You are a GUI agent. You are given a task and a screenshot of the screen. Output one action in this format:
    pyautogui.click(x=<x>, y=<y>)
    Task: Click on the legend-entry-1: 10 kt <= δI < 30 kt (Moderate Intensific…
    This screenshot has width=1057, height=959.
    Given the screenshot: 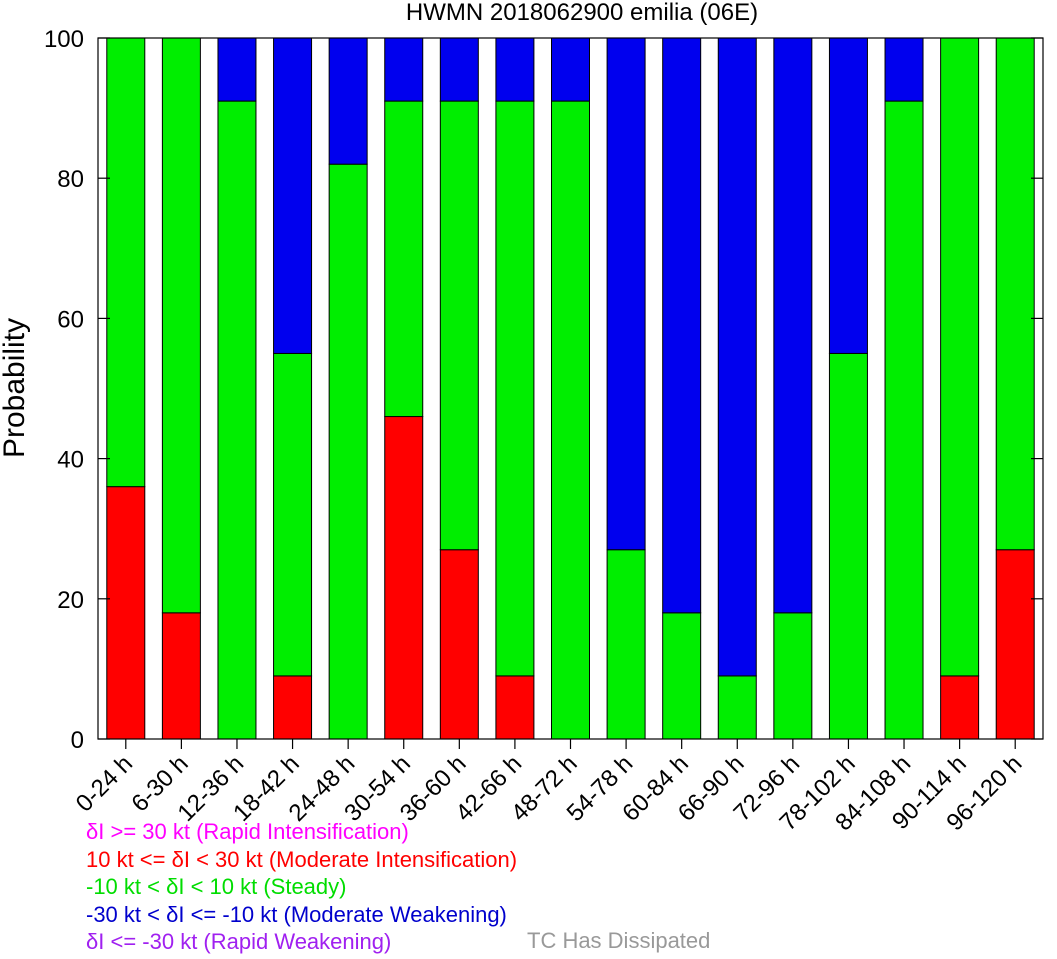 What is the action you would take?
    pyautogui.click(x=302, y=859)
    